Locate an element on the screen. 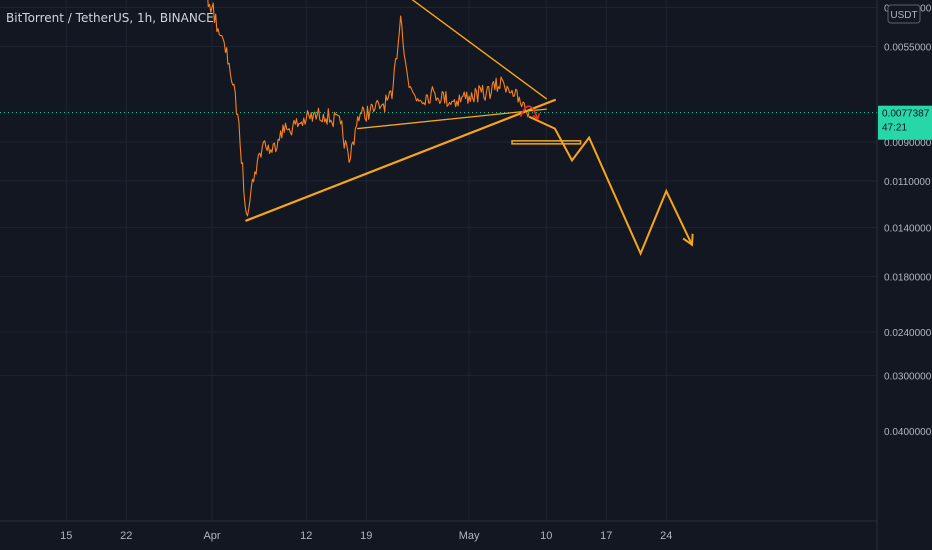 This screenshot has width=932, height=550. current-price-tag: 0.0077387 47:21 is located at coordinates (905, 122).